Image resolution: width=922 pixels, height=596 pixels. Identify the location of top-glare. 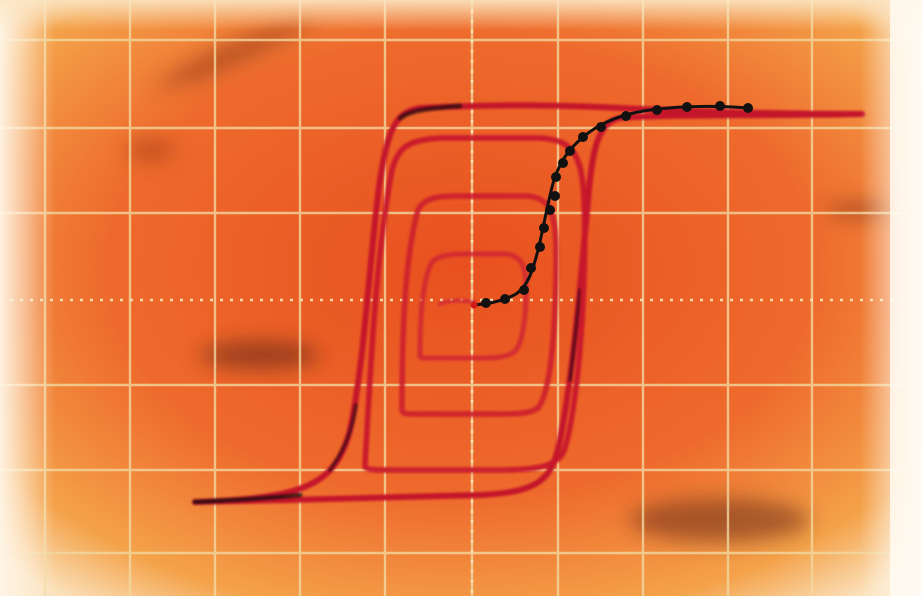
(461, 15).